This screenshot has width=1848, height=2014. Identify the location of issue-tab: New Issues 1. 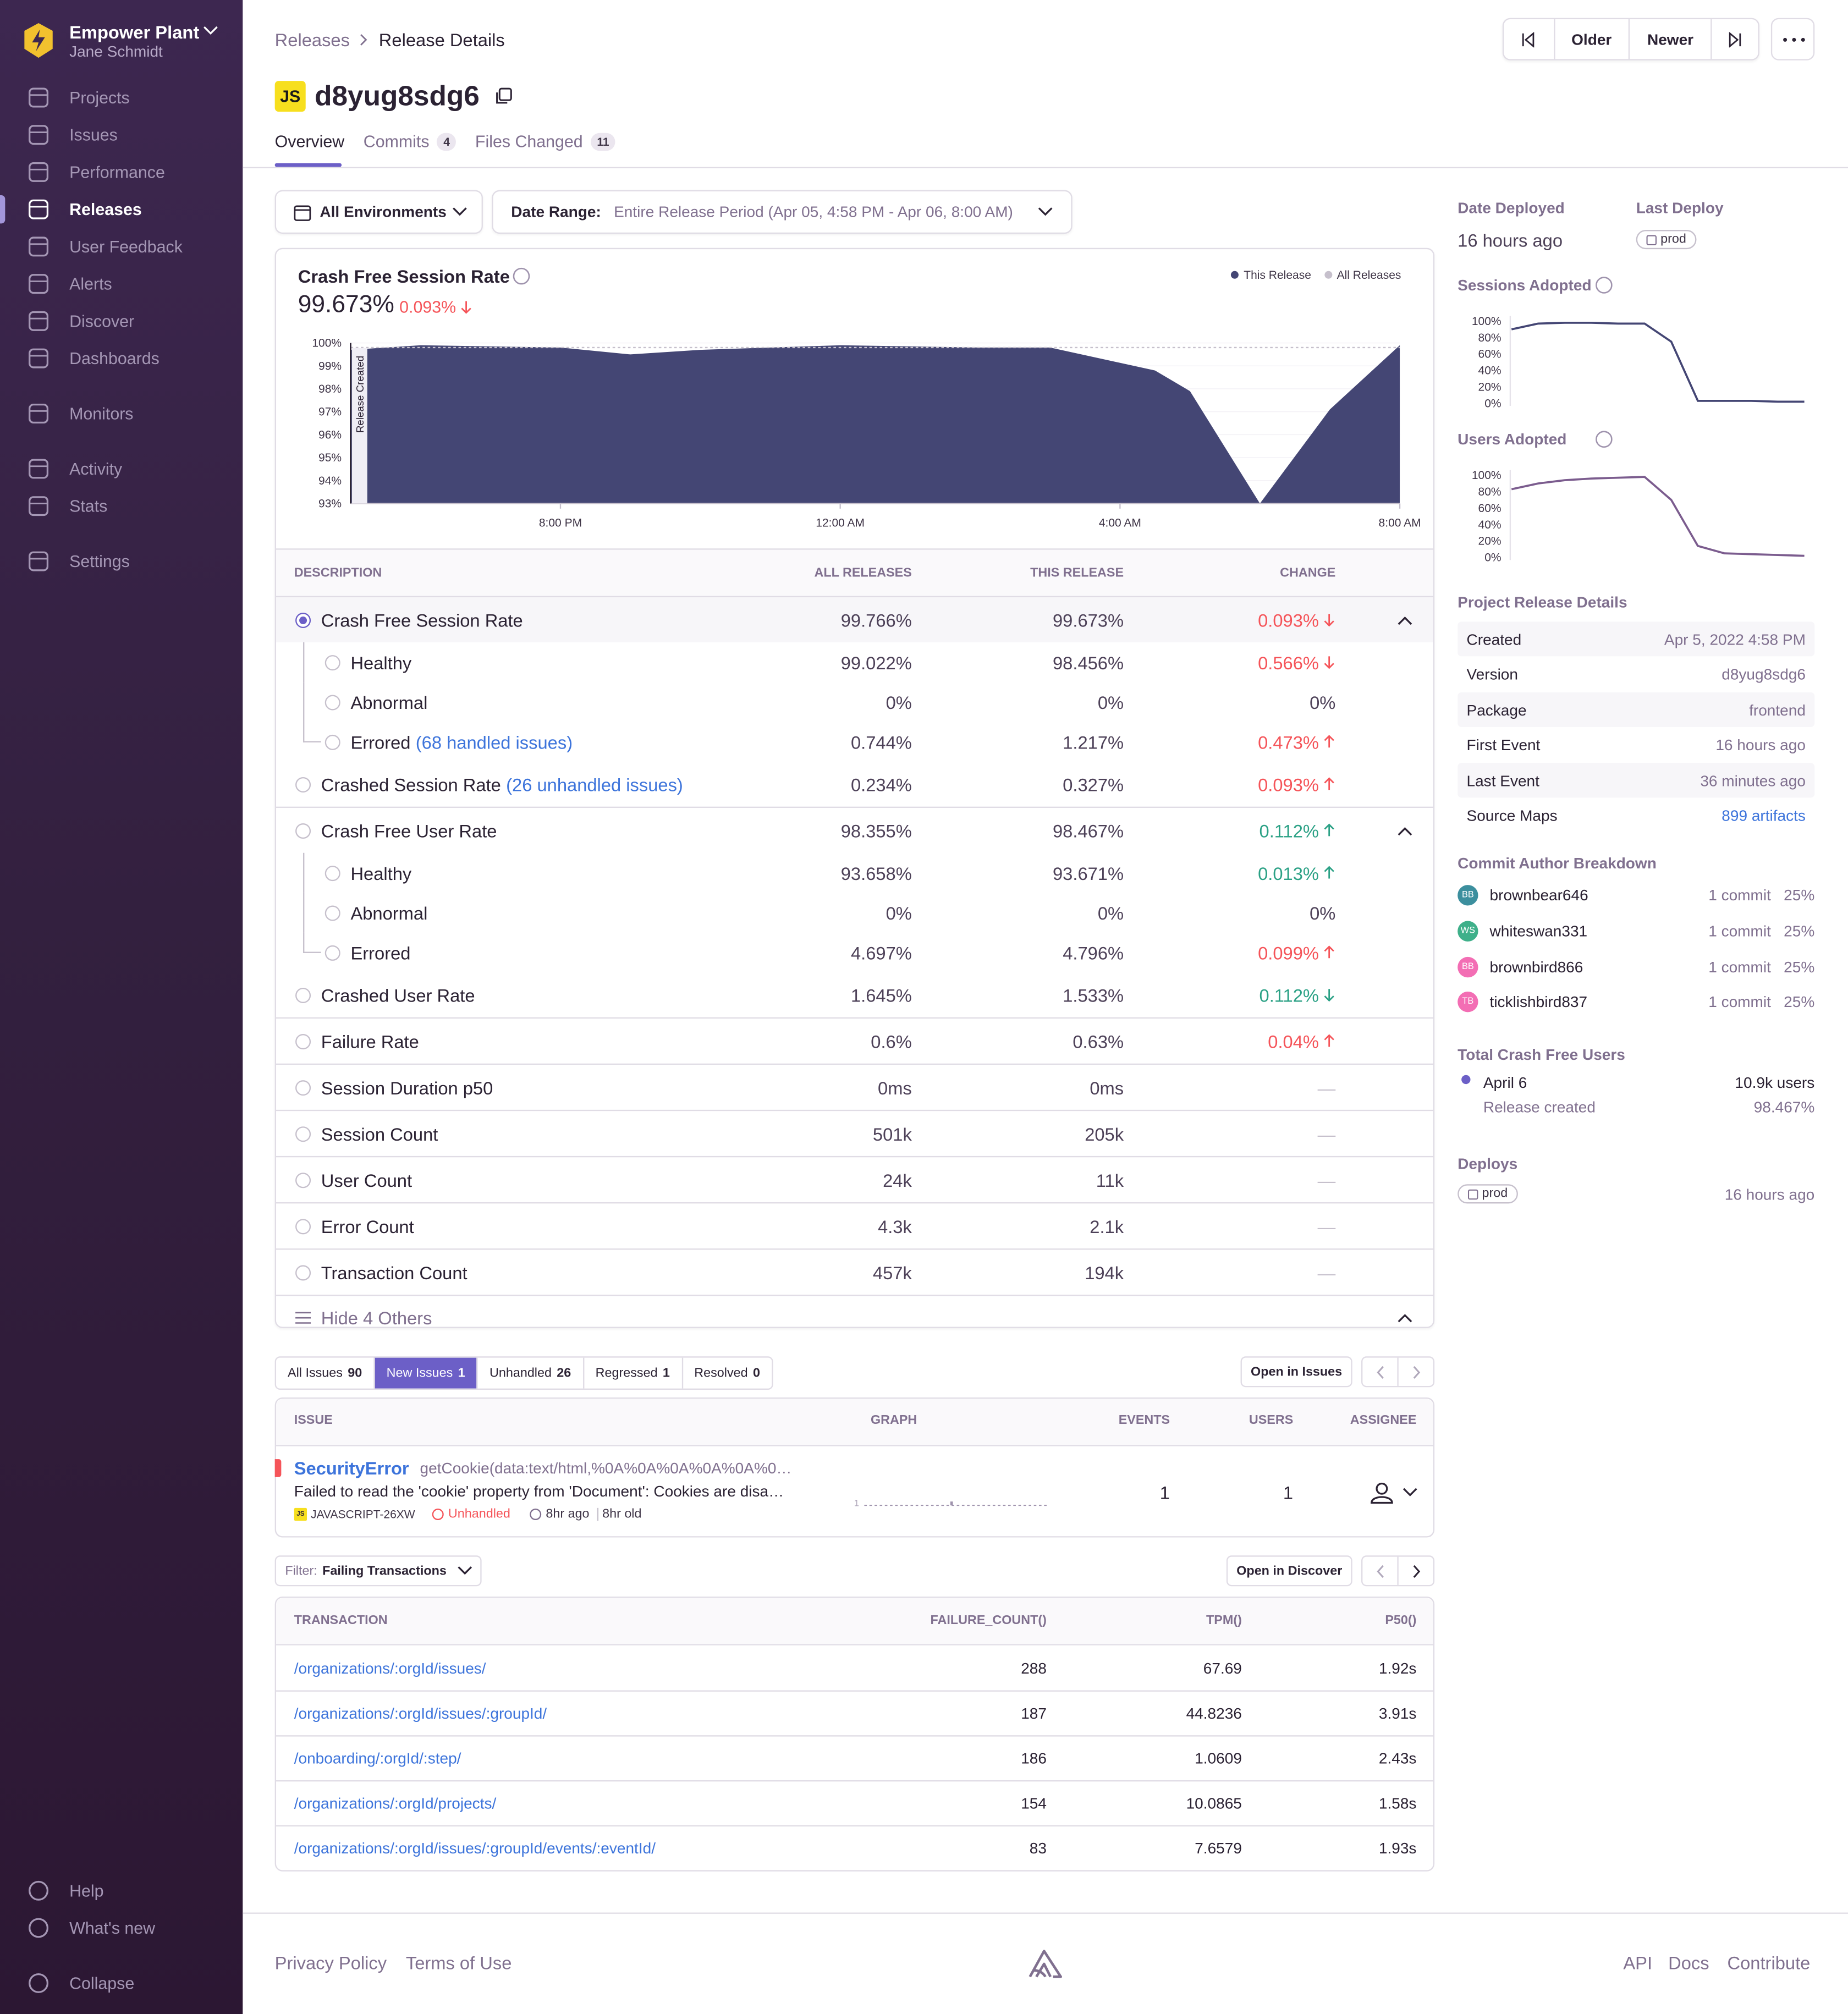
(425, 1373).